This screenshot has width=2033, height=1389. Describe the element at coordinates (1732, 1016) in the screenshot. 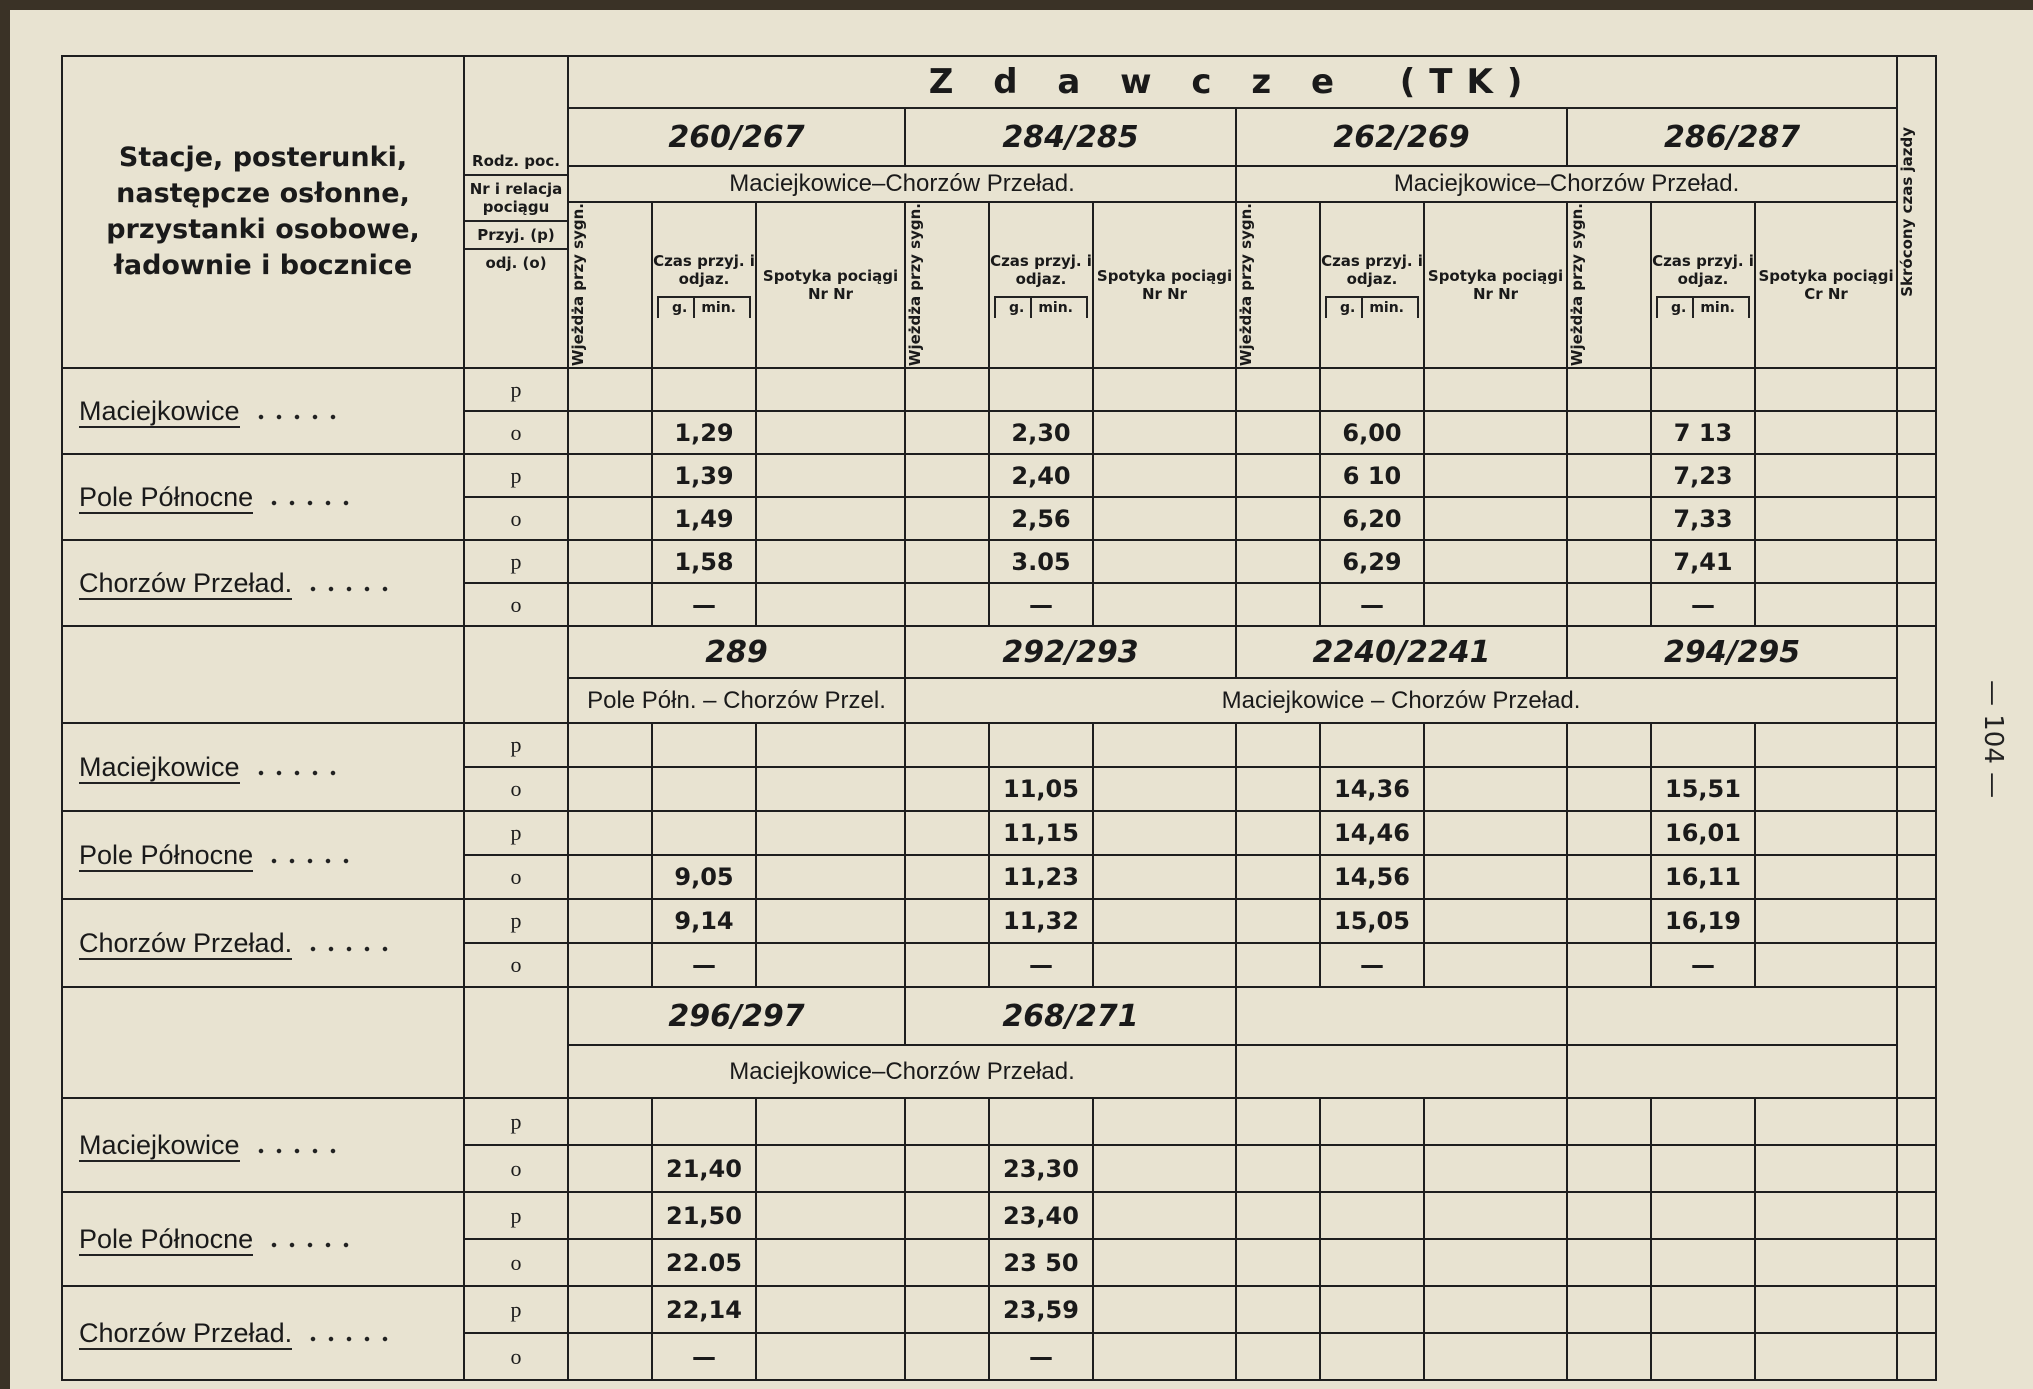

I see `train-number` at that location.